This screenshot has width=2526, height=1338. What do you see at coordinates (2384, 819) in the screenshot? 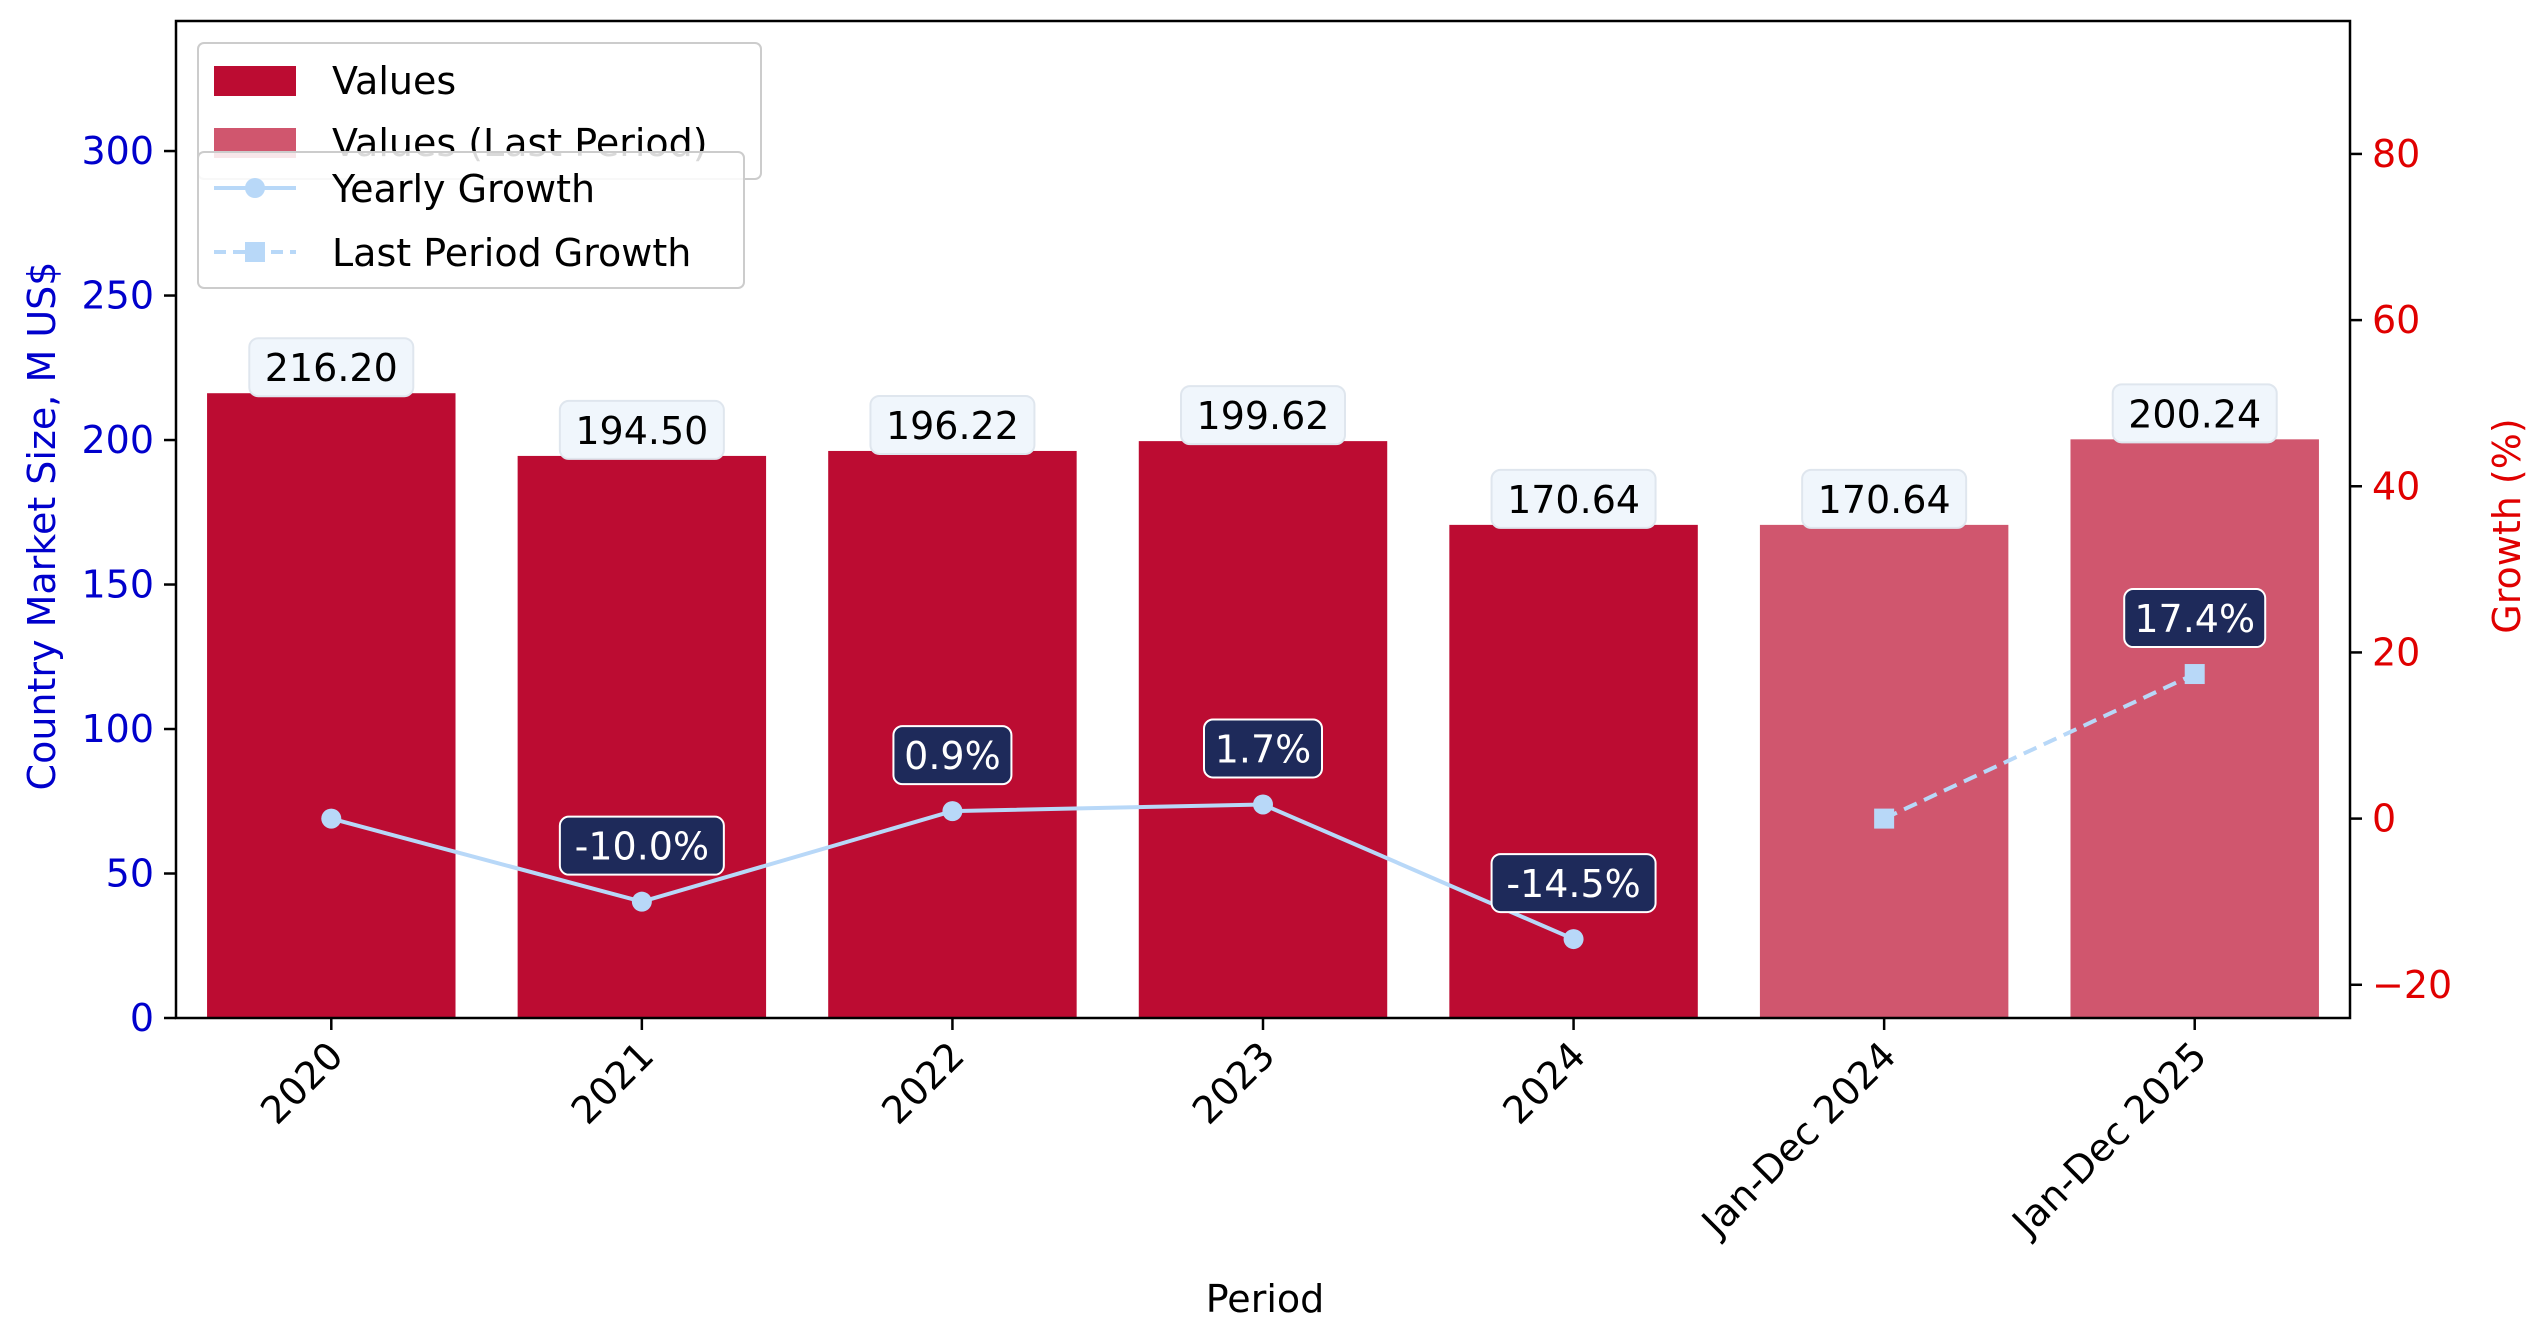
I see `y2-tick-label-2: 0` at bounding box center [2384, 819].